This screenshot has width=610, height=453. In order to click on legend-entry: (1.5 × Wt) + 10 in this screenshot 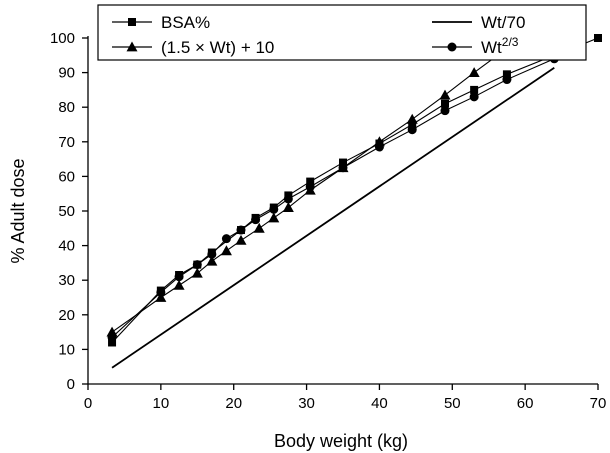, I will do `click(193, 47)`.